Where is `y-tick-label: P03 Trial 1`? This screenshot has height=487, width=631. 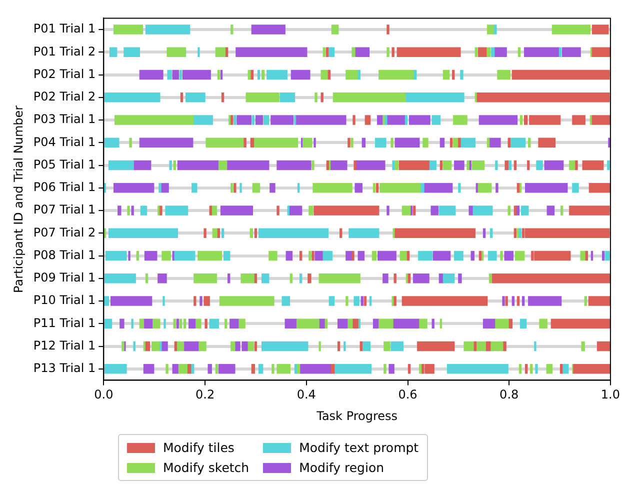 y-tick-label: P03 Trial 1 is located at coordinates (64, 119).